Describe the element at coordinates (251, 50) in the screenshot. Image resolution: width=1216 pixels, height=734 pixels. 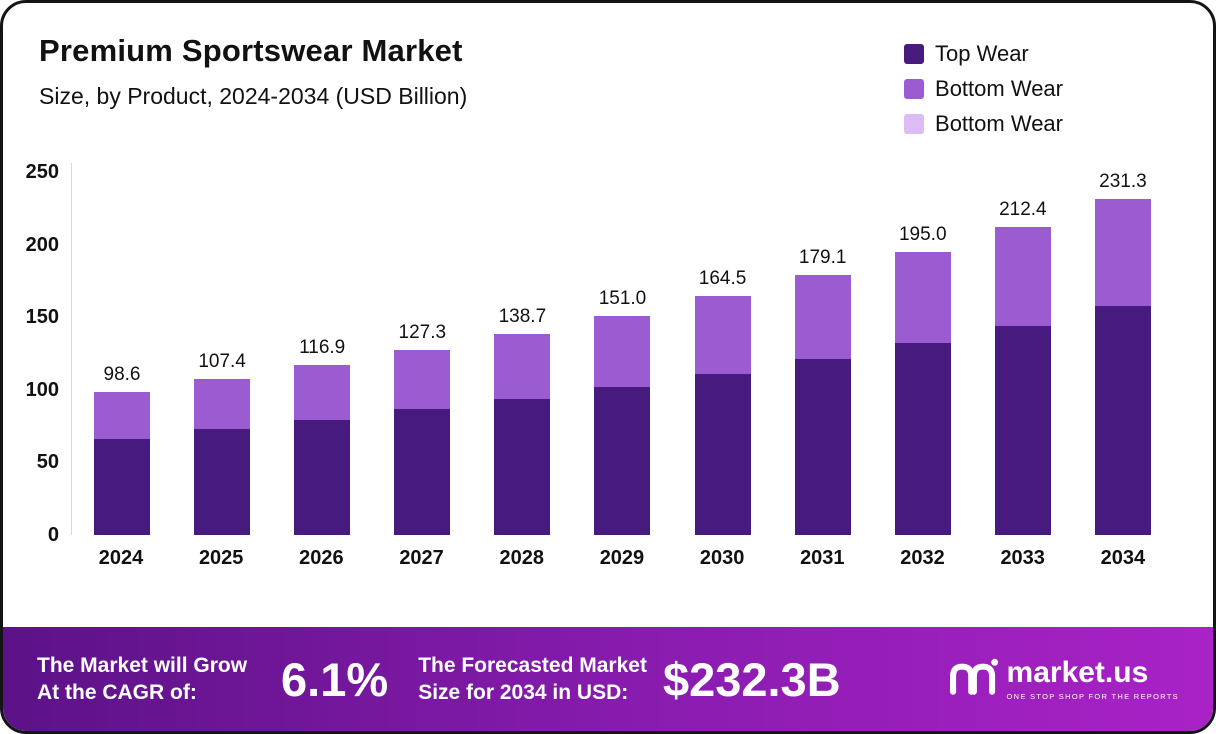
I see `page-title: Premium Sportswear Market` at that location.